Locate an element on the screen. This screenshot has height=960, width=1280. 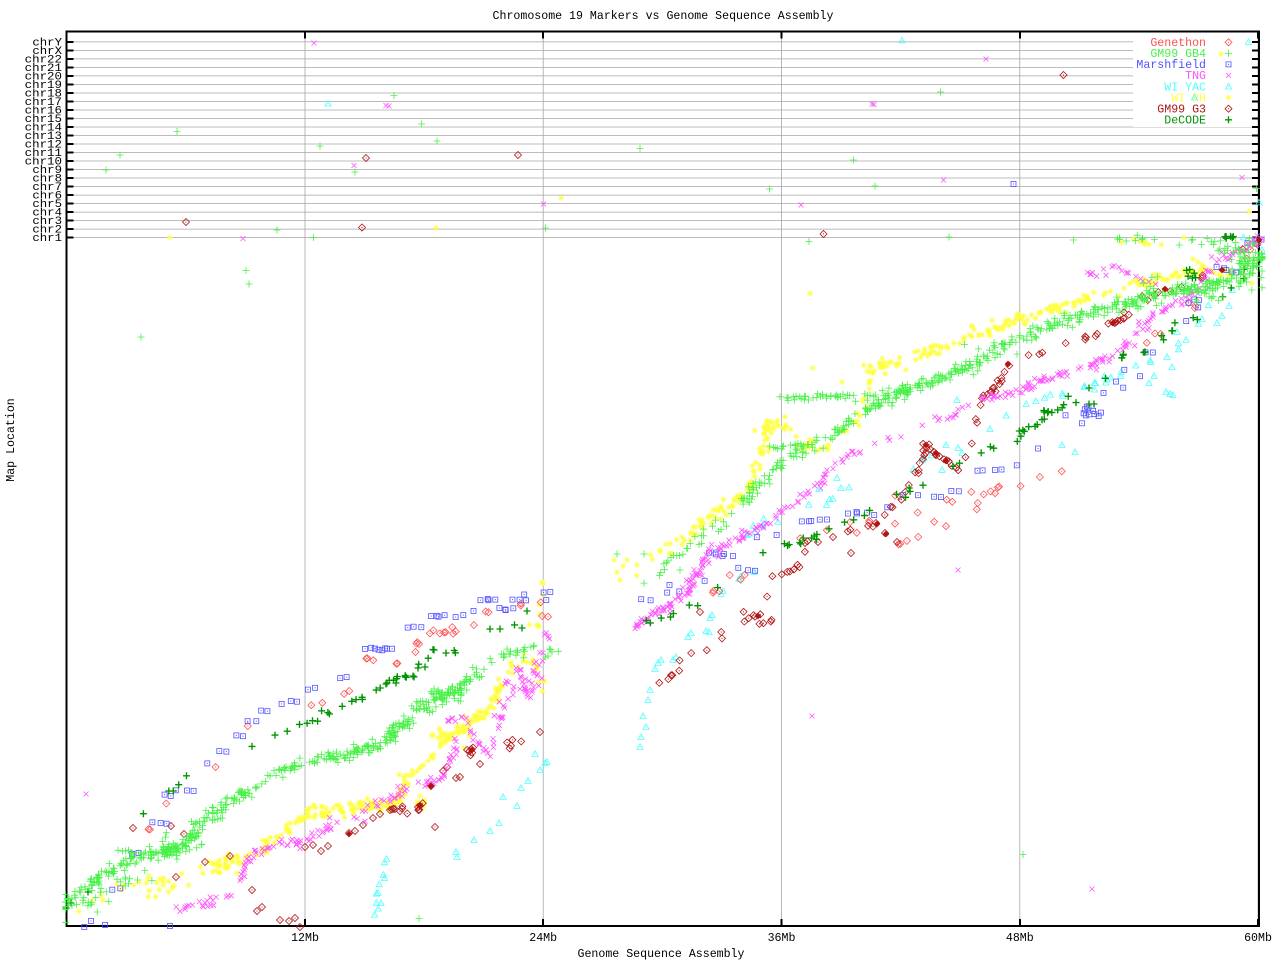
svg-text: chr2 is located at coordinates (47, 231).